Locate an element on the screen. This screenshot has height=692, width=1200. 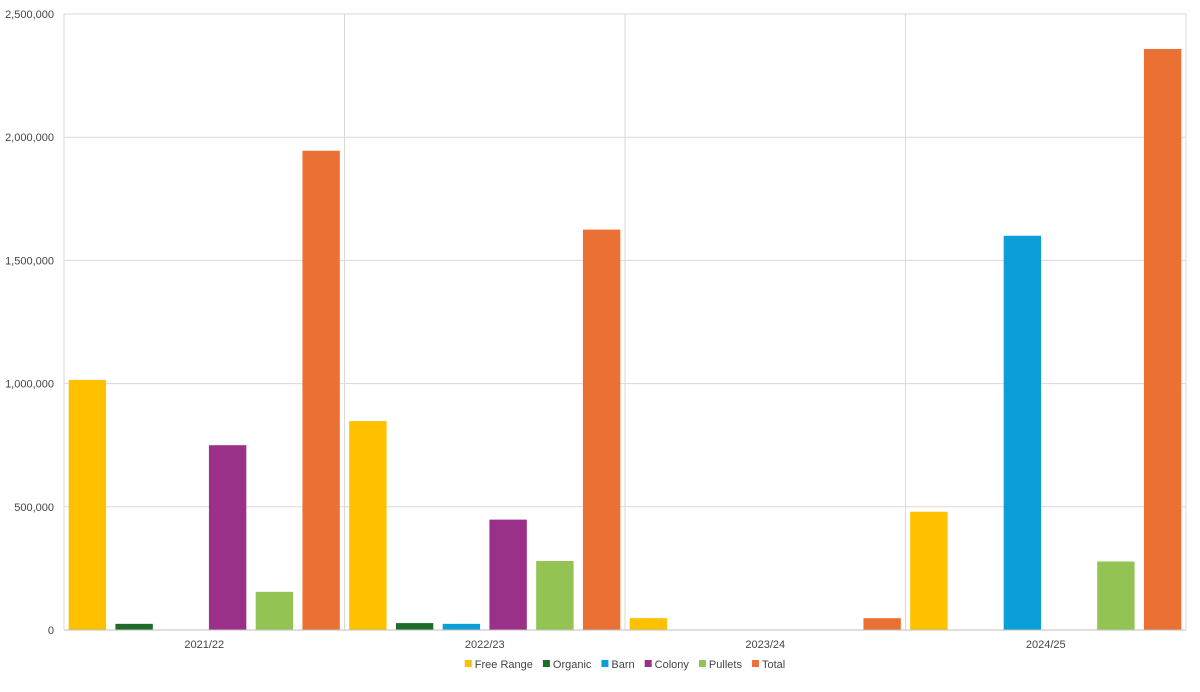
y-tick-label: 1,500,000 is located at coordinates (29, 261).